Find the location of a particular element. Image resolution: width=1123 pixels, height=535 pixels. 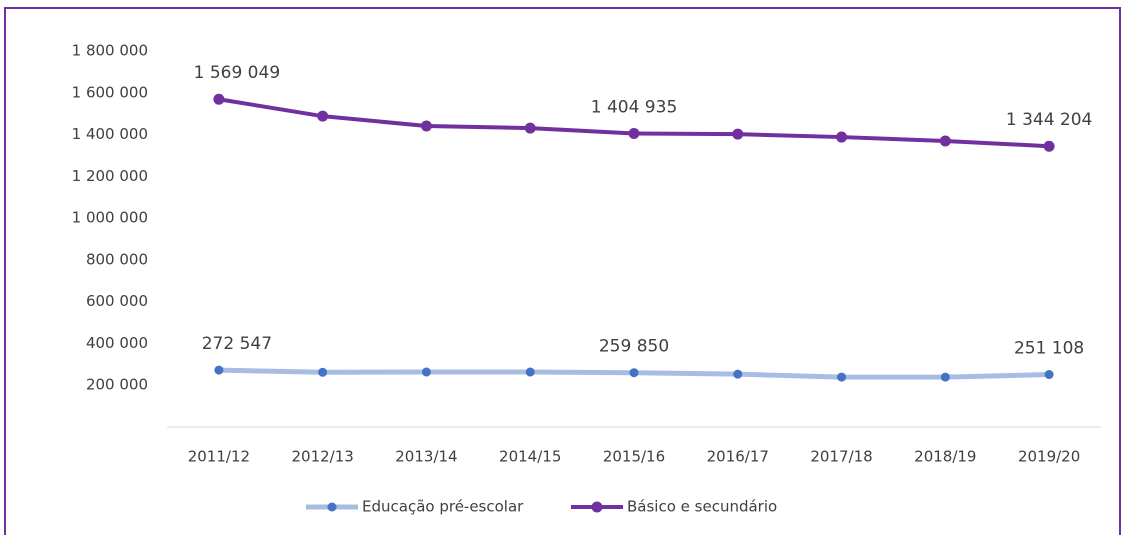

legend-label: Básico e secundário is located at coordinates (702, 507).